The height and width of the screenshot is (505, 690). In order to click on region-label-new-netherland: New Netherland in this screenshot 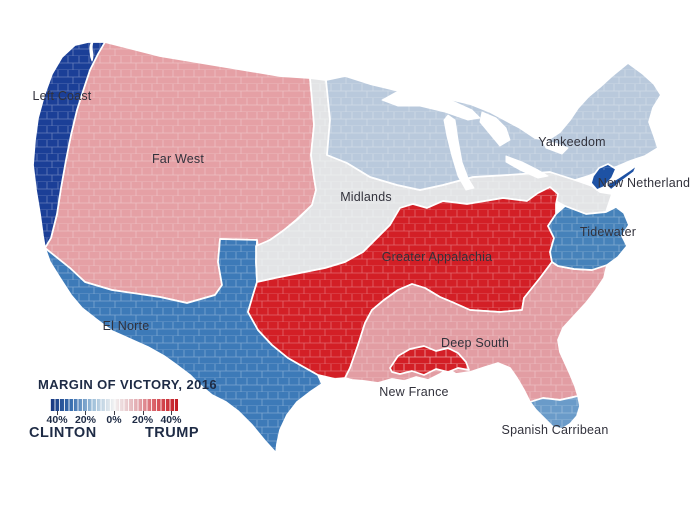, I will do `click(644, 183)`.